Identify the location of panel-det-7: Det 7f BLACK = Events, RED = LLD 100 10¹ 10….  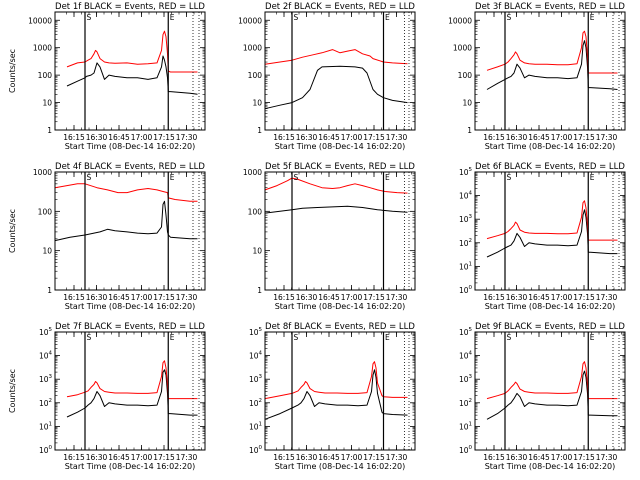
(107, 396).